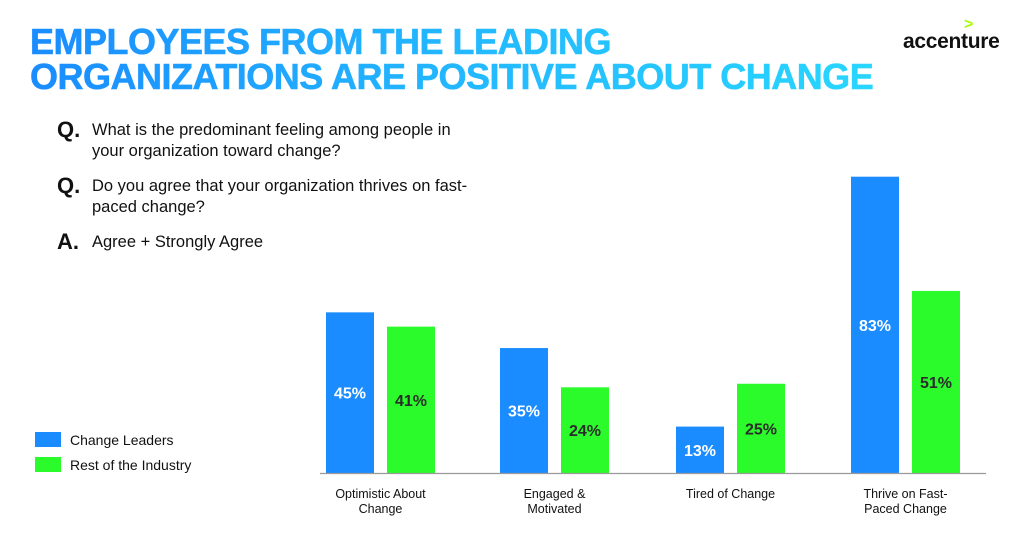 The width and height of the screenshot is (1024, 545). I want to click on data-label: 51%, so click(936, 383).